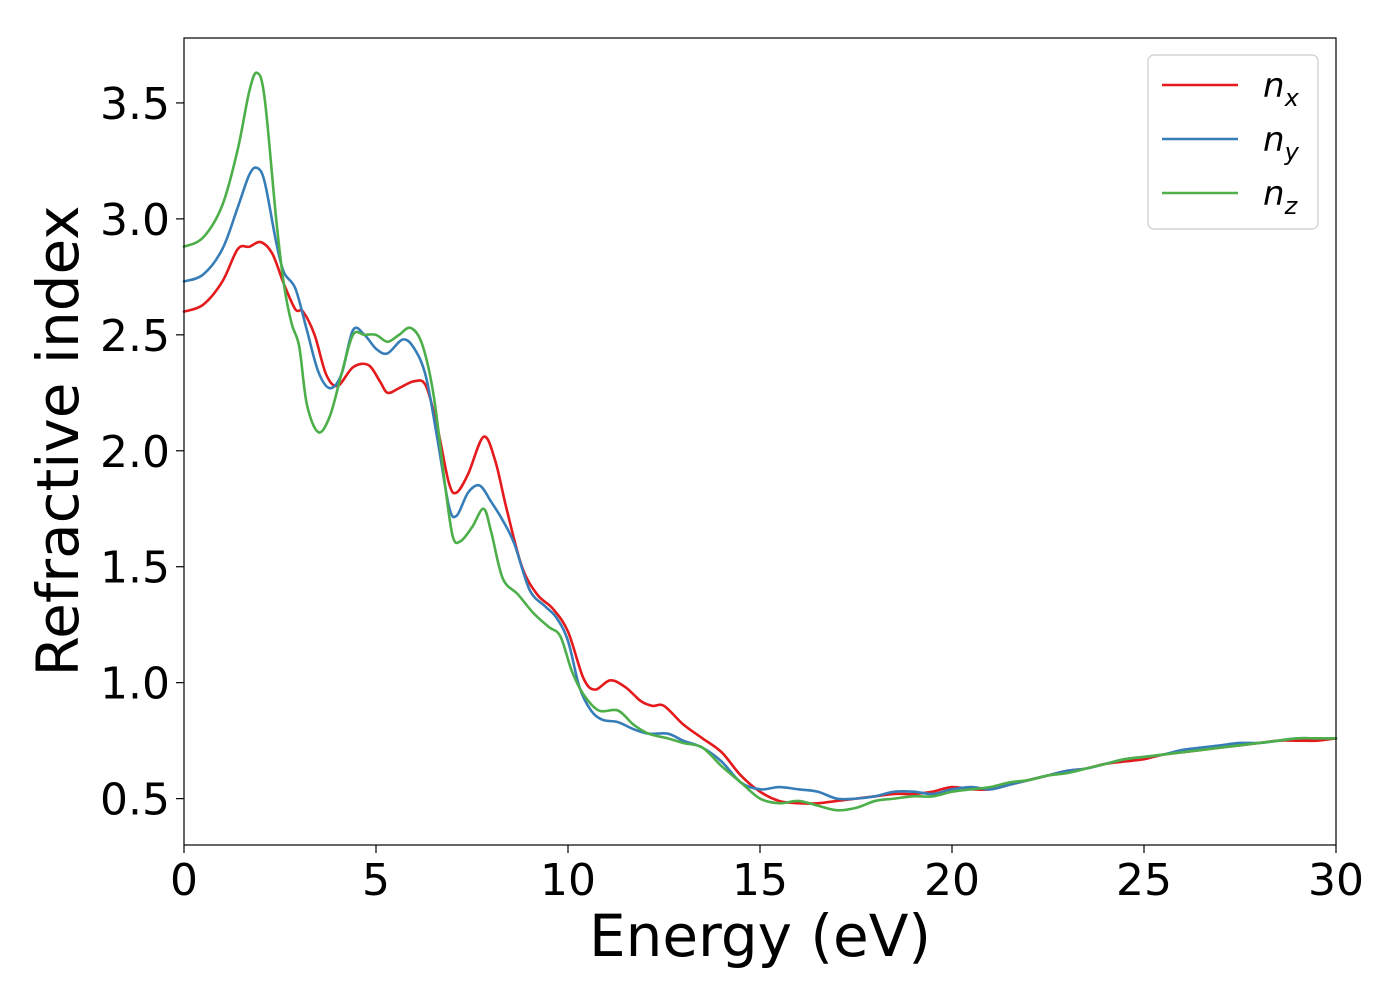 Image resolution: width=1400 pixels, height=1000 pixels. Describe the element at coordinates (952, 880) in the screenshot. I see `x-tick-label: 20` at that location.